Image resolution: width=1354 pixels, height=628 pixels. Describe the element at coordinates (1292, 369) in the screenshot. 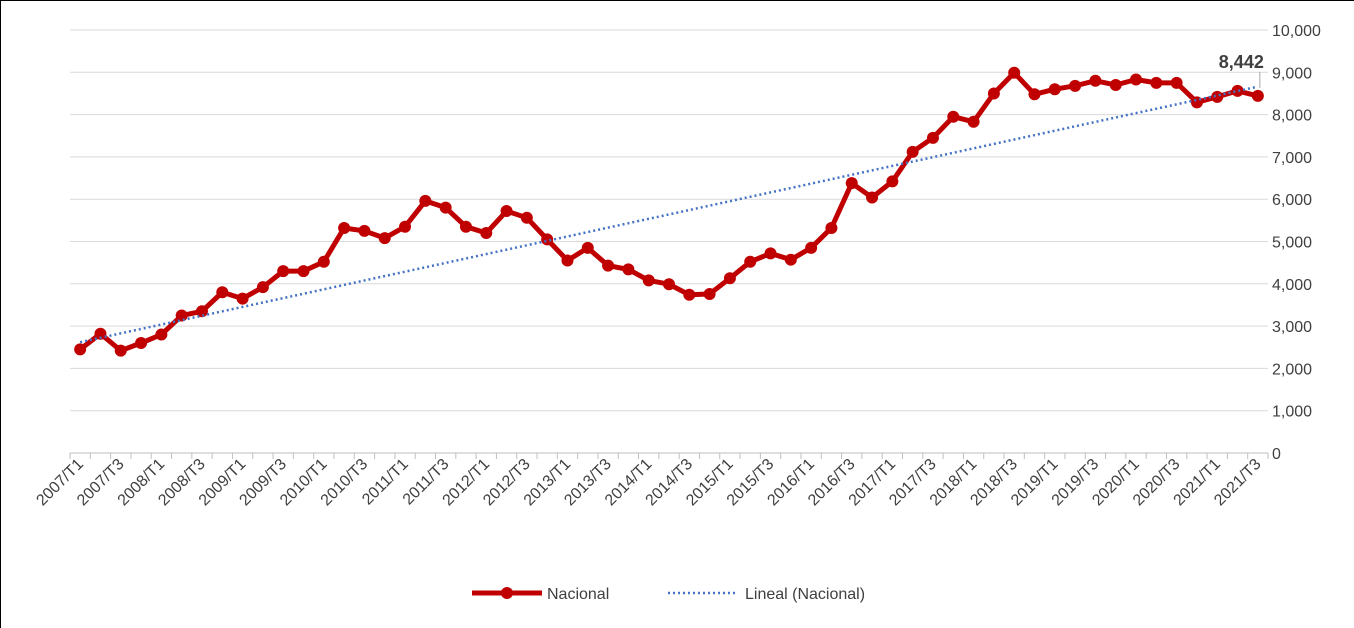

I see `y-tick-label: 2,000` at that location.